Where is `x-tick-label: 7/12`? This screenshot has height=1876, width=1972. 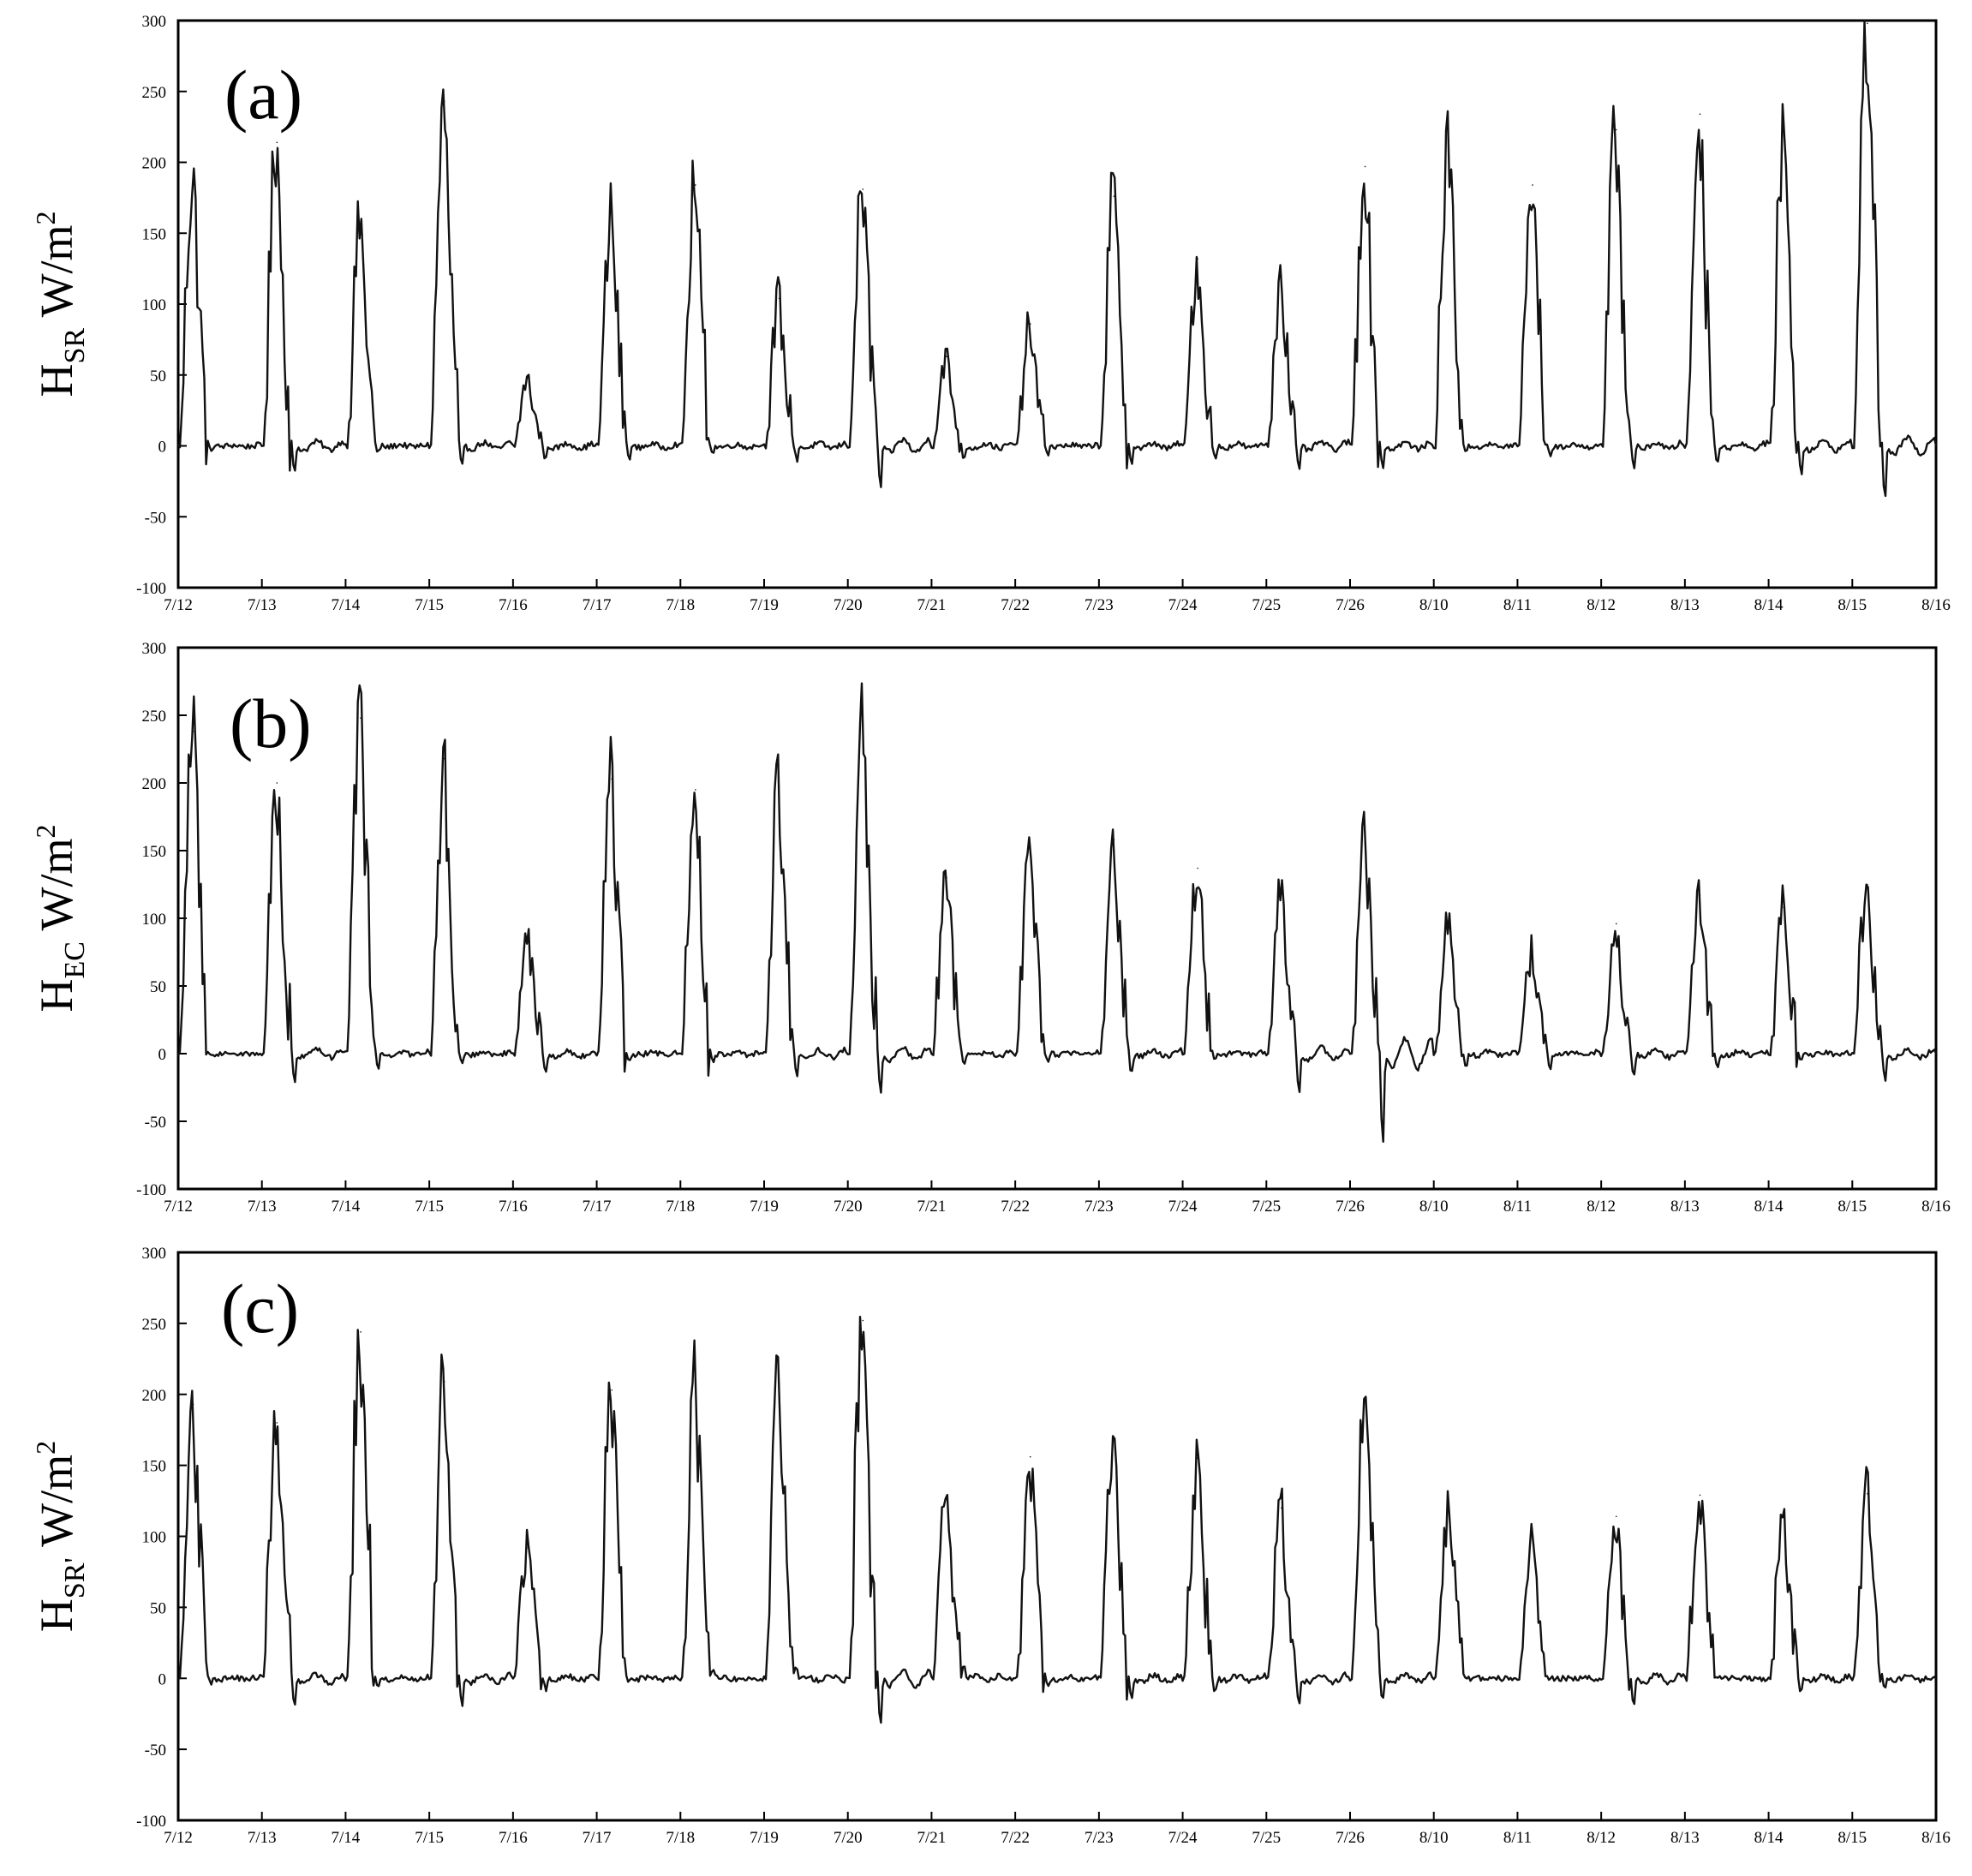
x-tick-label: 7/12 is located at coordinates (178, 605).